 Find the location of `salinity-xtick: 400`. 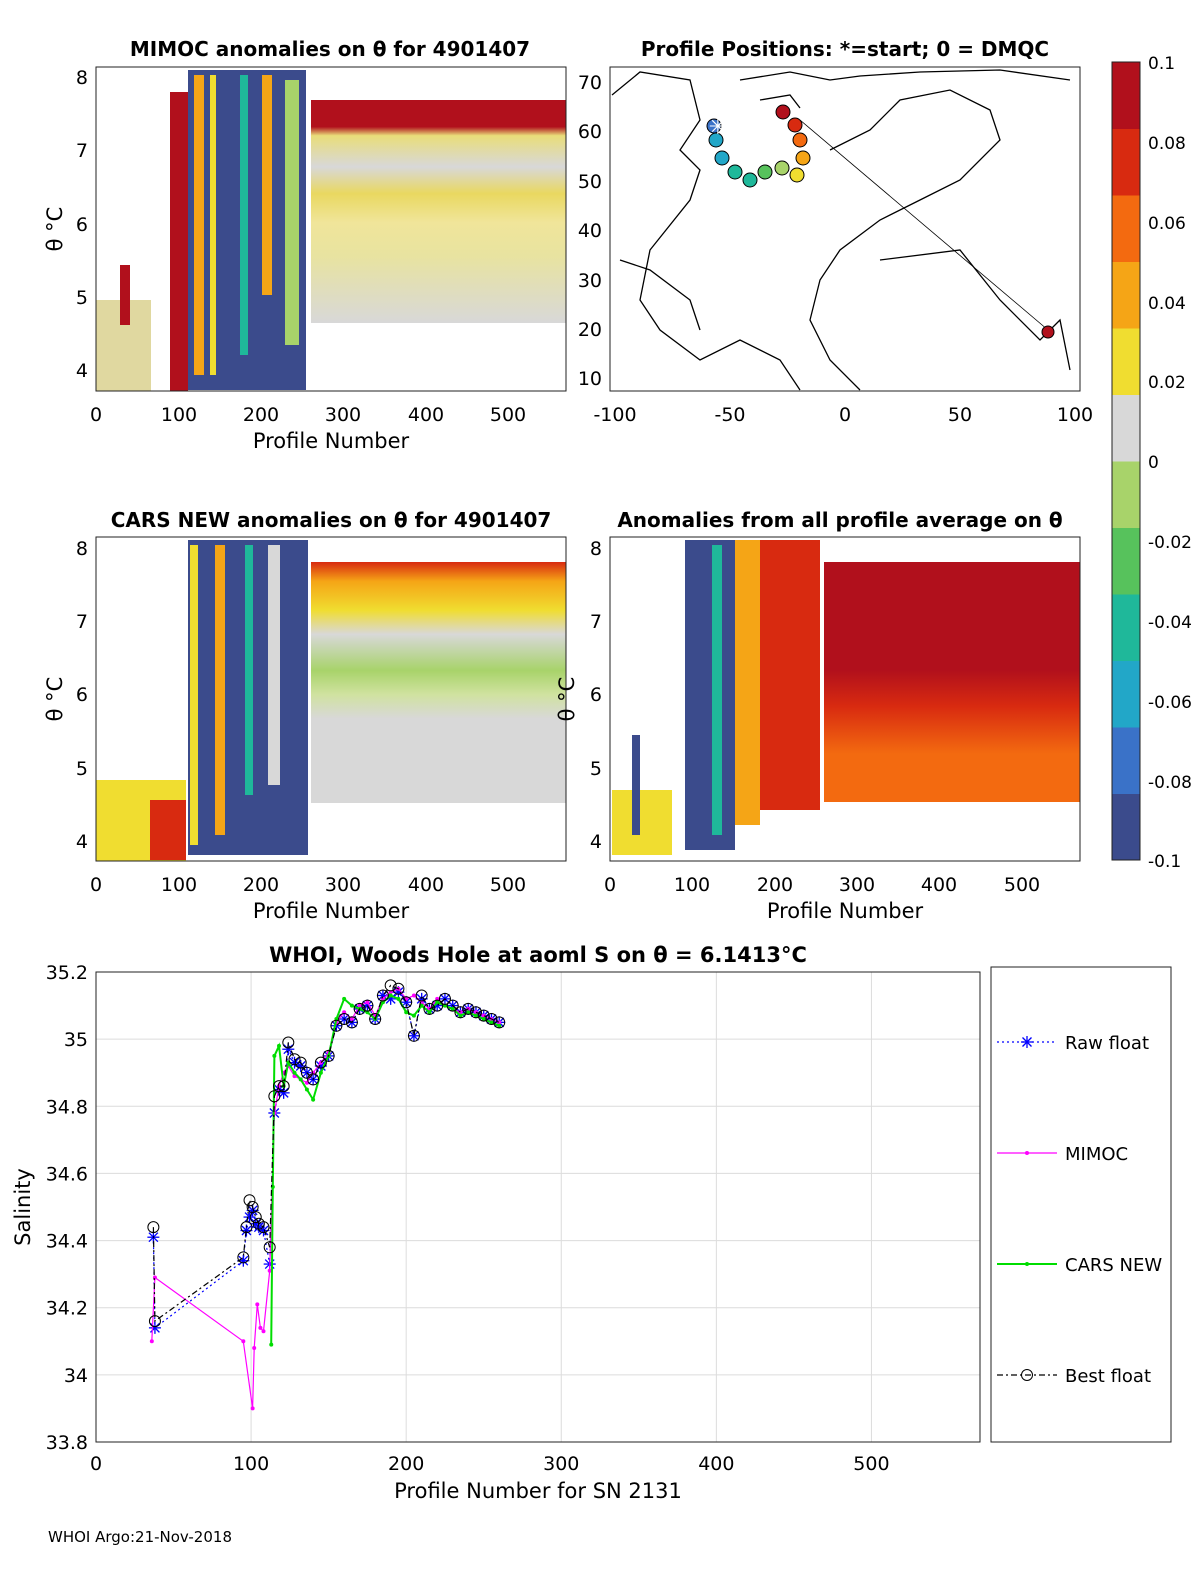

salinity-xtick: 400 is located at coordinates (716, 1464).